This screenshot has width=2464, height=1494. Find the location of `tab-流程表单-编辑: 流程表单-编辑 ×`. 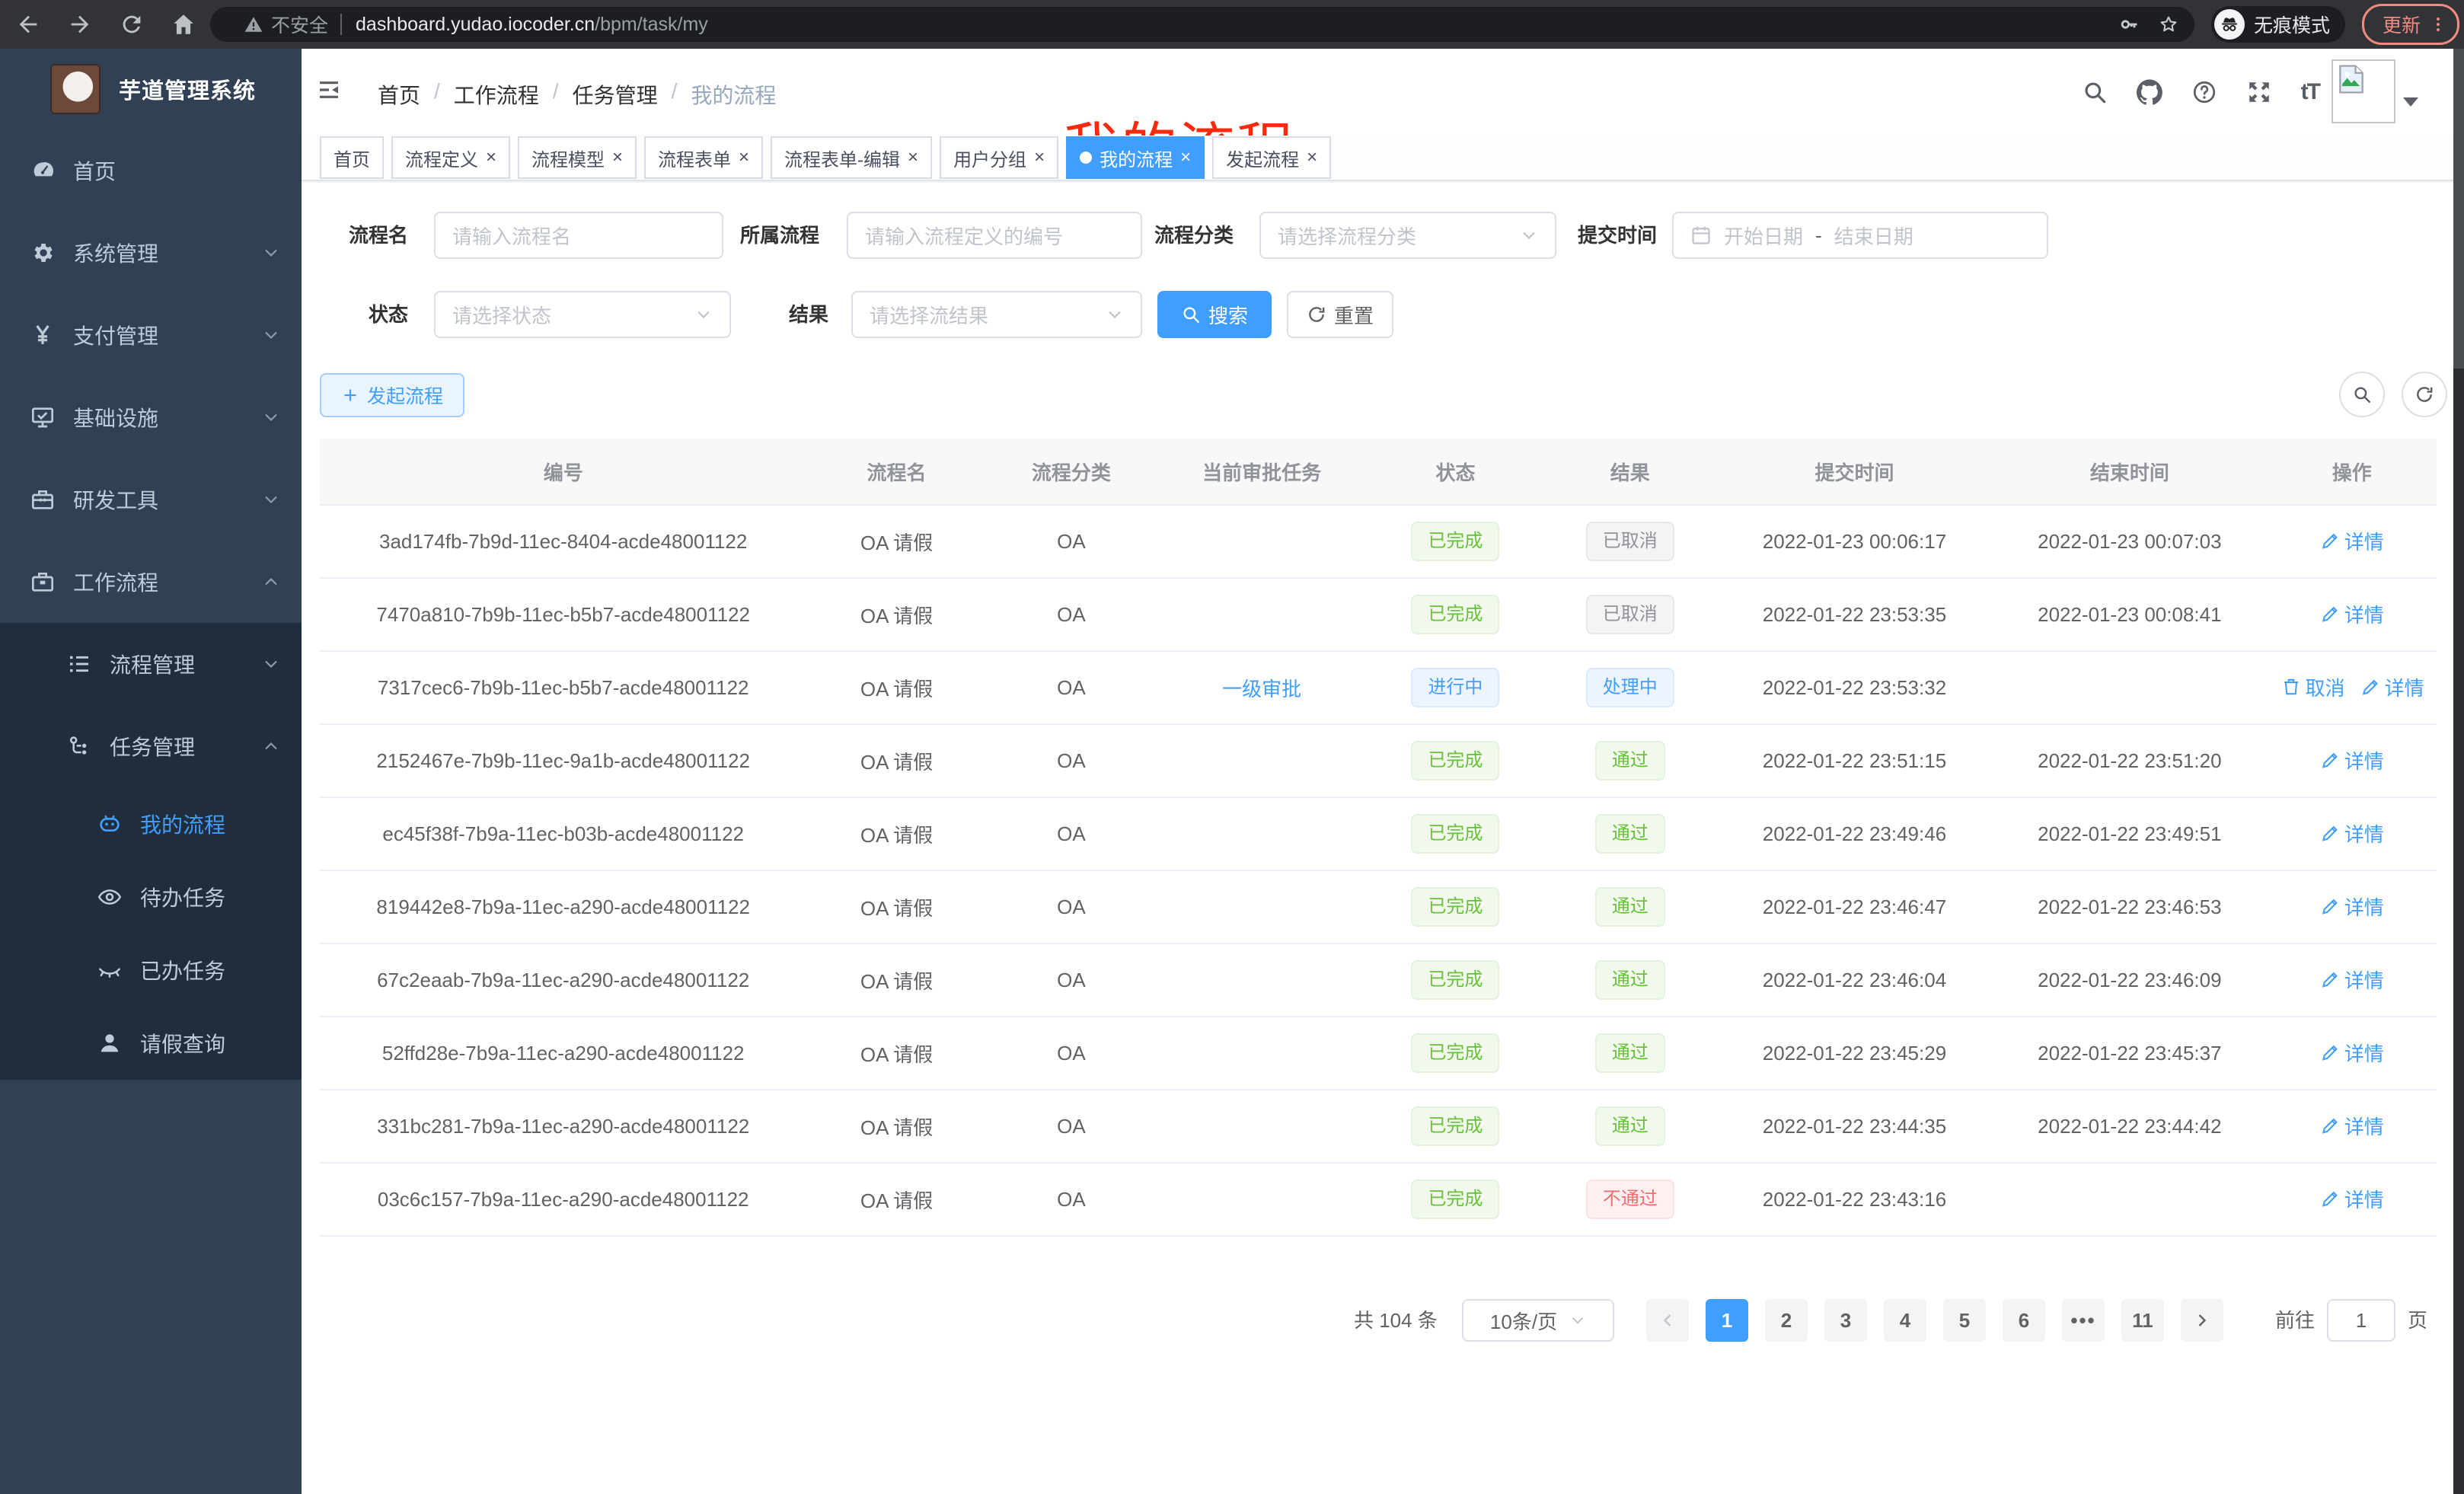

tab-流程表单-编辑: 流程表单-编辑 × is located at coordinates (852, 157).